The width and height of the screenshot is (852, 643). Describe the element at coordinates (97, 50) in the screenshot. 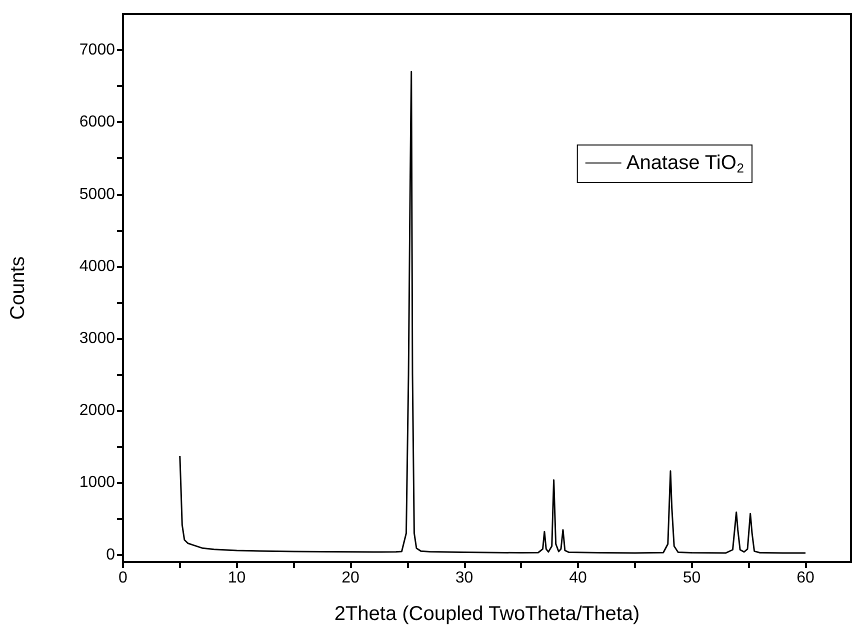

I see `y-tick-label: 7000` at that location.